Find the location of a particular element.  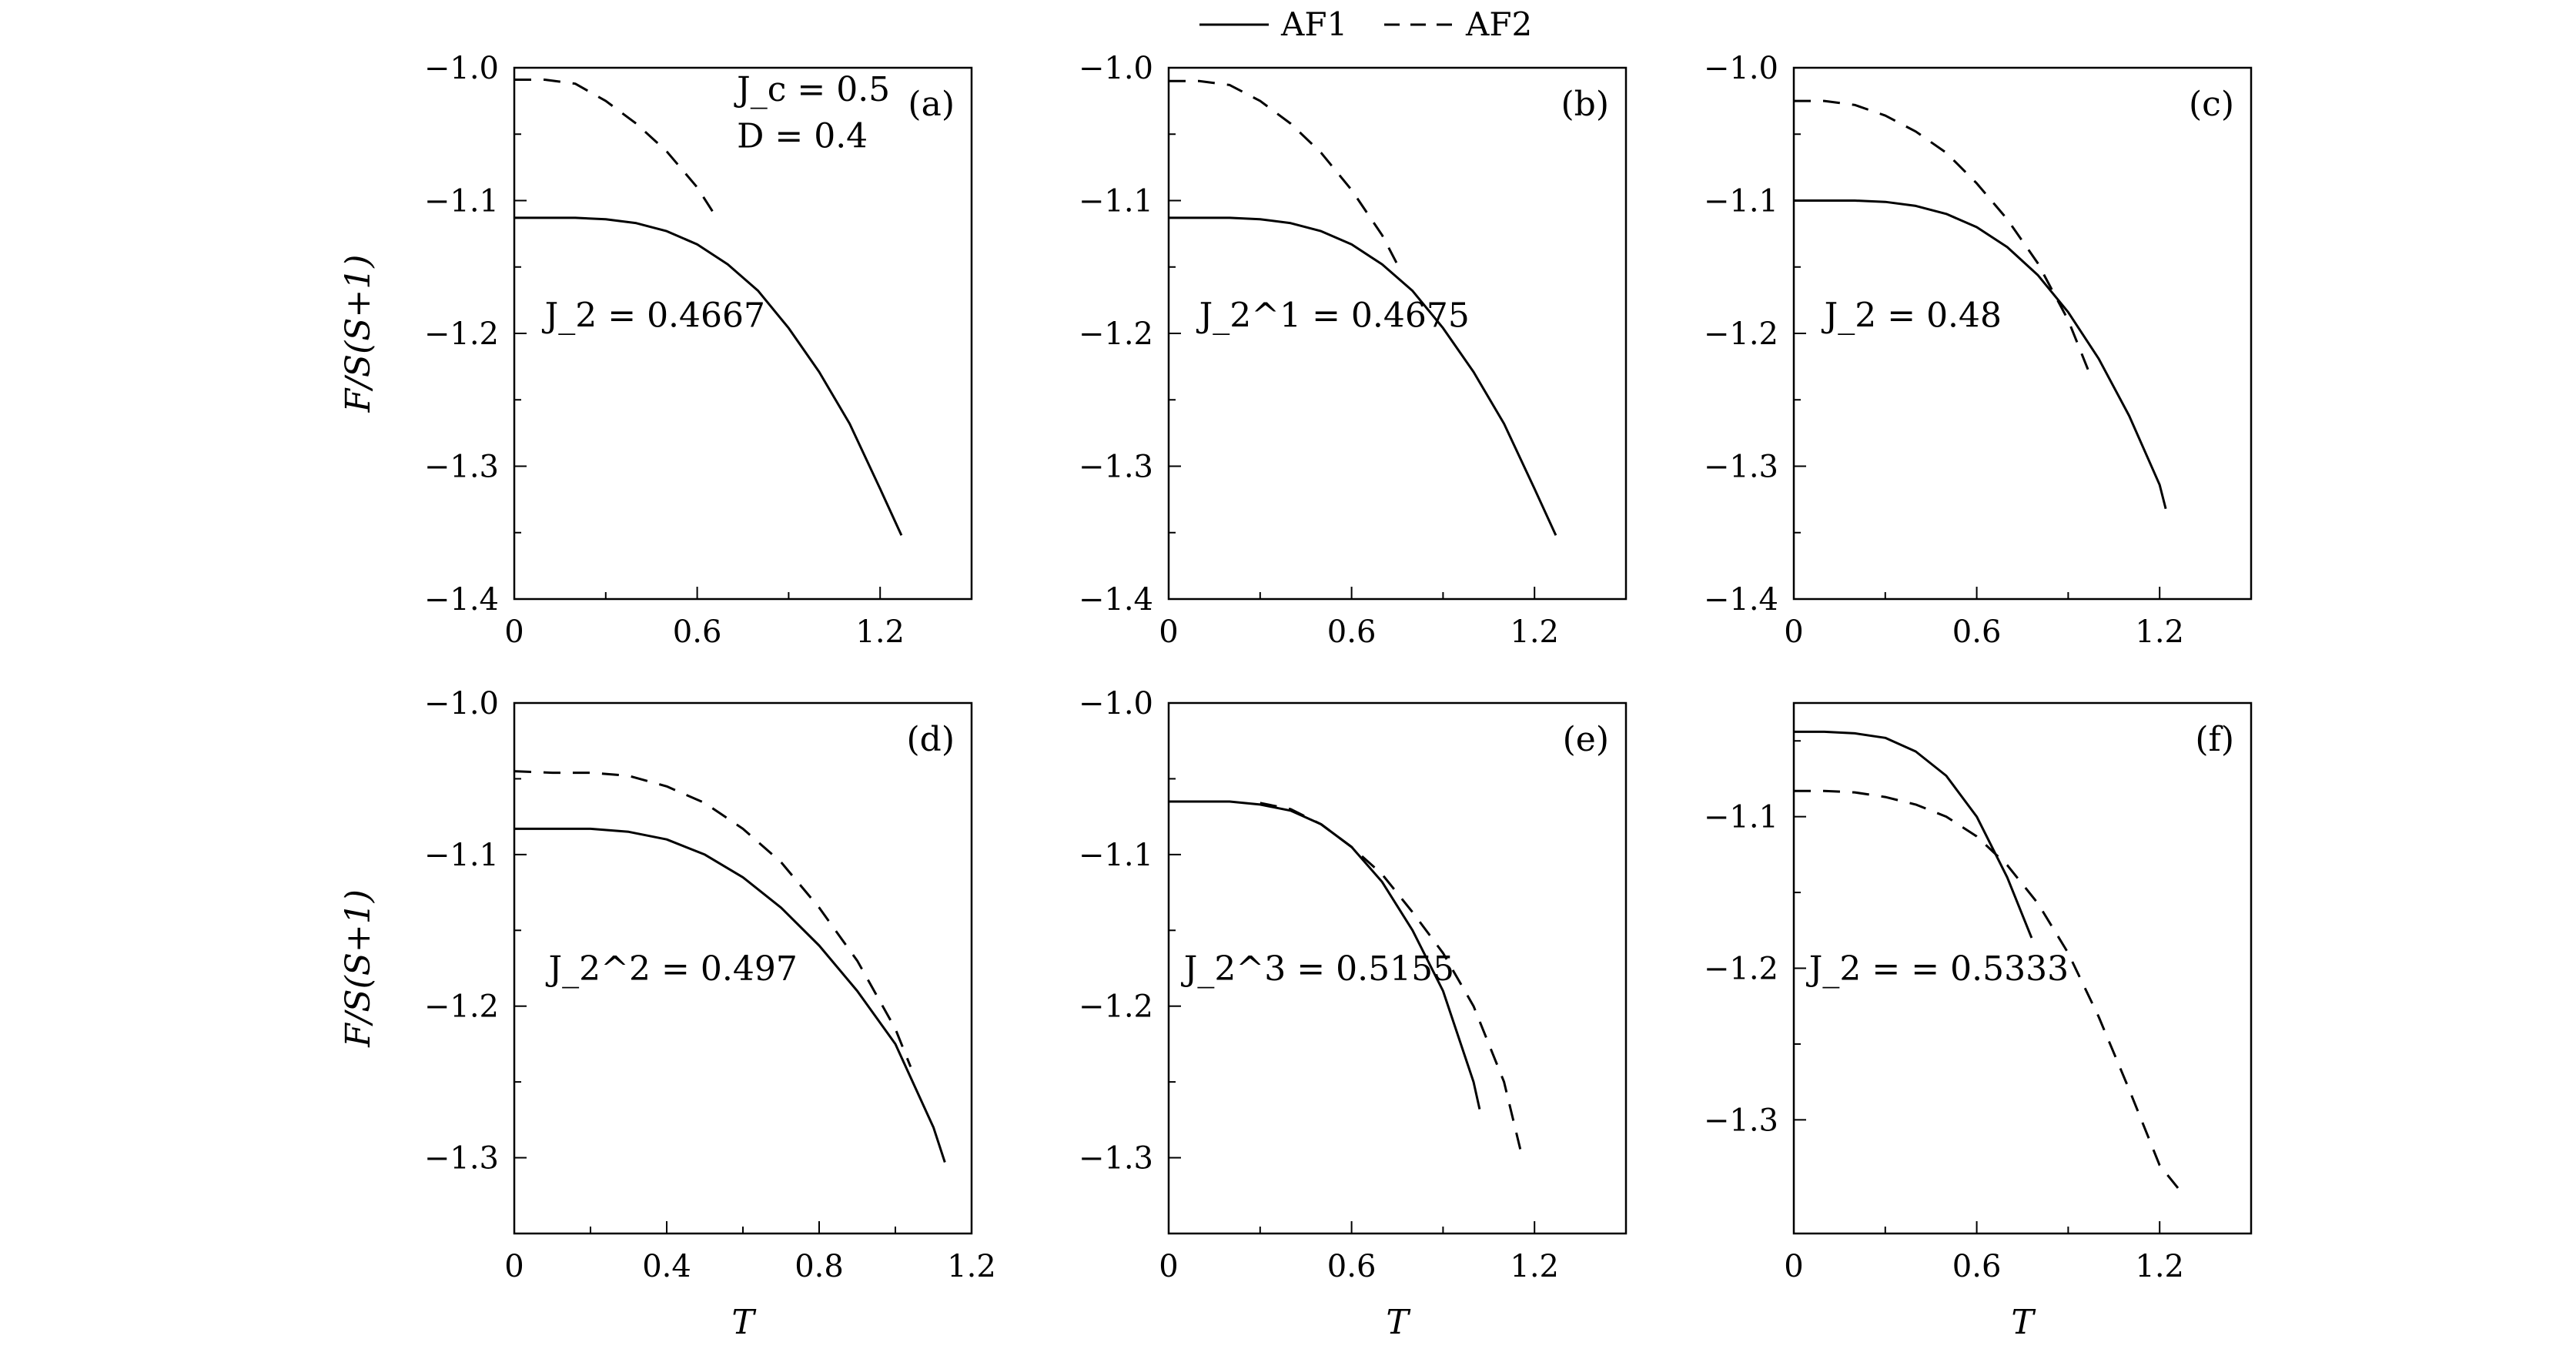

legend-label-af2: AF2 is located at coordinates (1498, 24).